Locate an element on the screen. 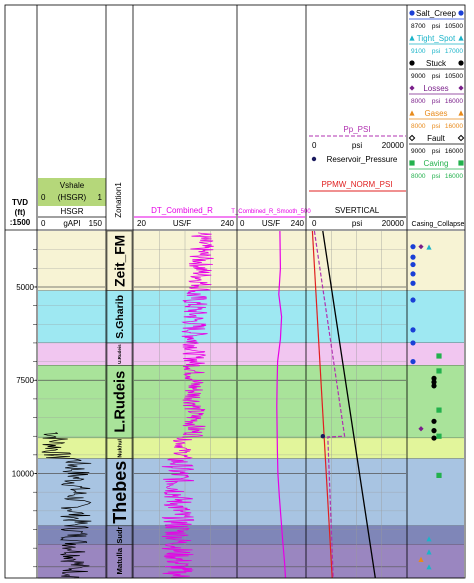  pp-curve-name: Pp_PSI is located at coordinates (356, 129).